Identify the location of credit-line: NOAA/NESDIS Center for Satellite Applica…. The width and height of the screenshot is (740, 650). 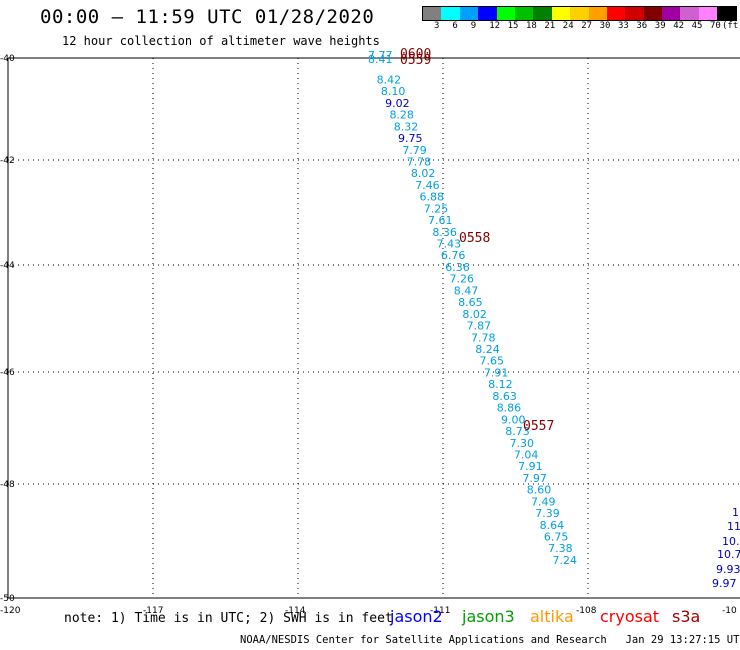
(490, 640).